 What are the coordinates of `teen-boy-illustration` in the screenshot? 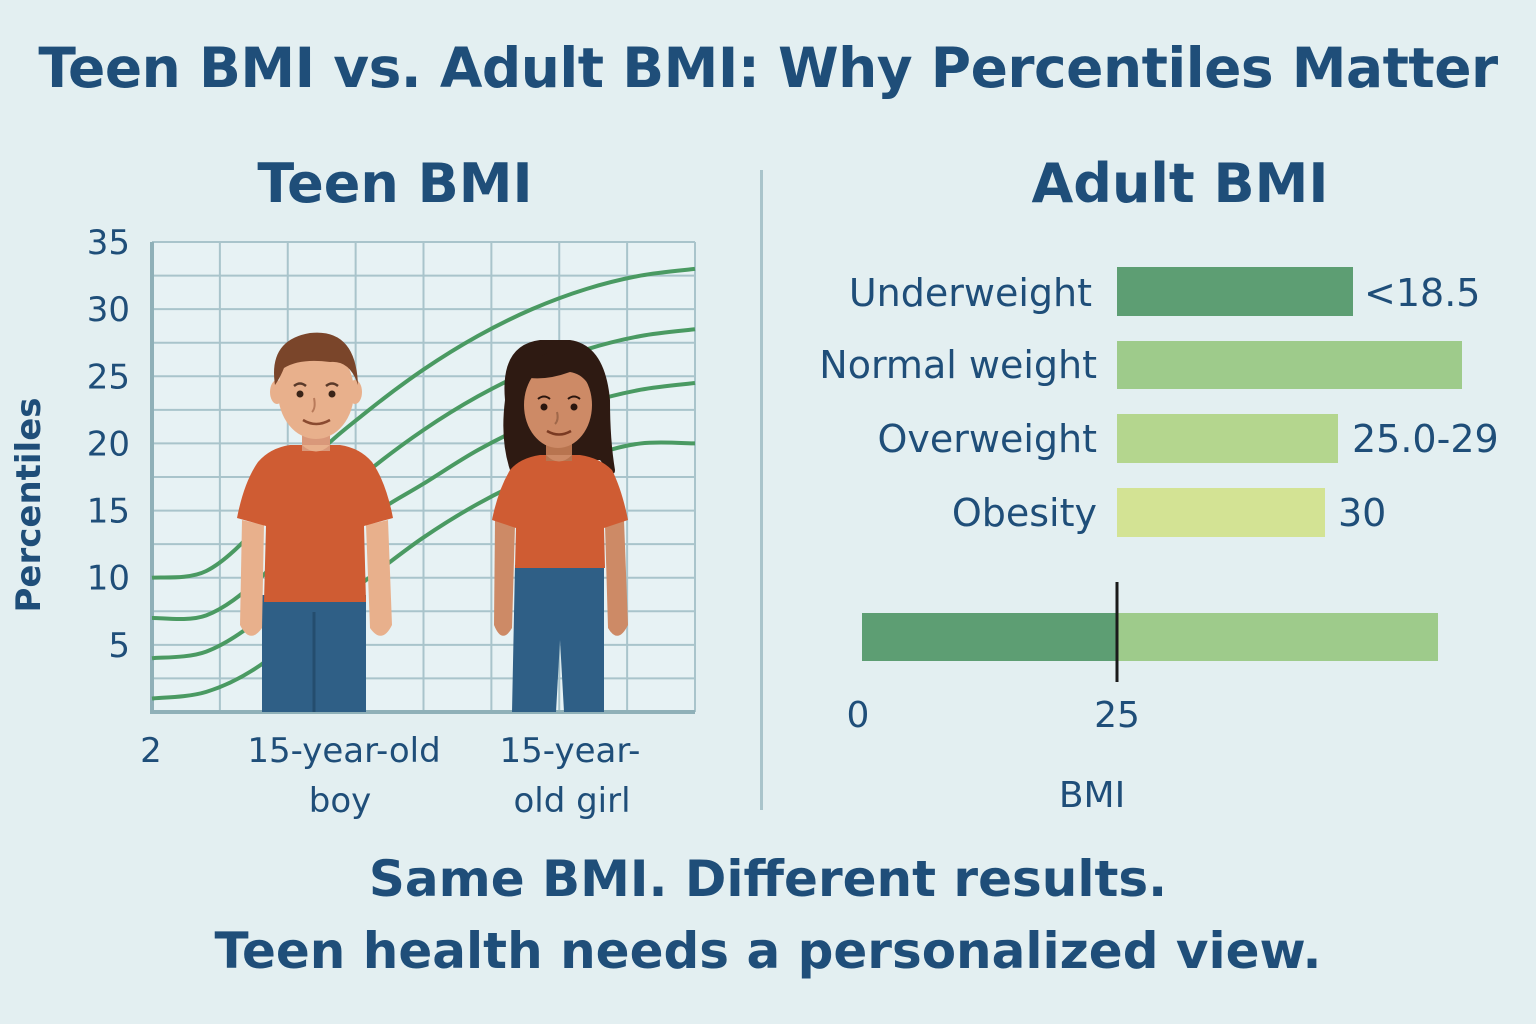 It's located at (315, 522).